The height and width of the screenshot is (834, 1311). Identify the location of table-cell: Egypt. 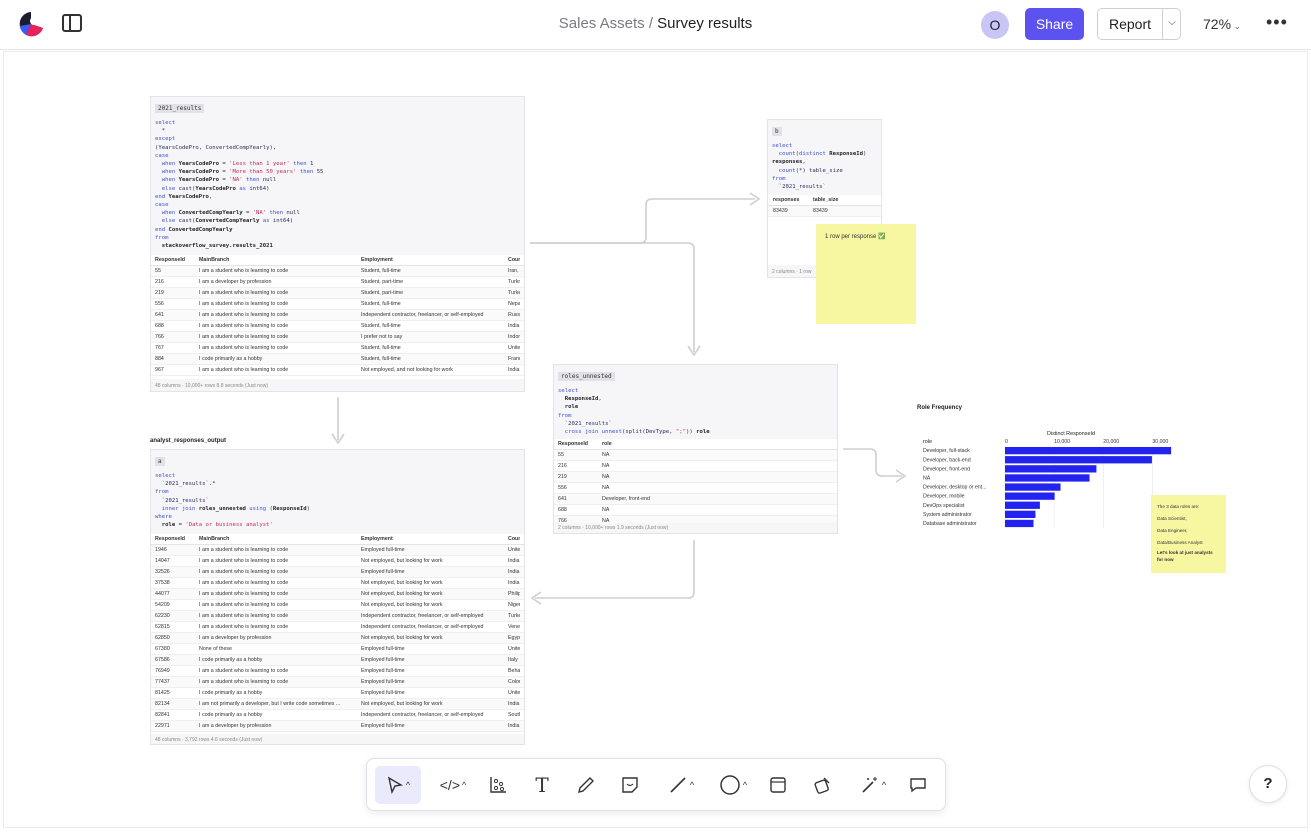
(514, 638).